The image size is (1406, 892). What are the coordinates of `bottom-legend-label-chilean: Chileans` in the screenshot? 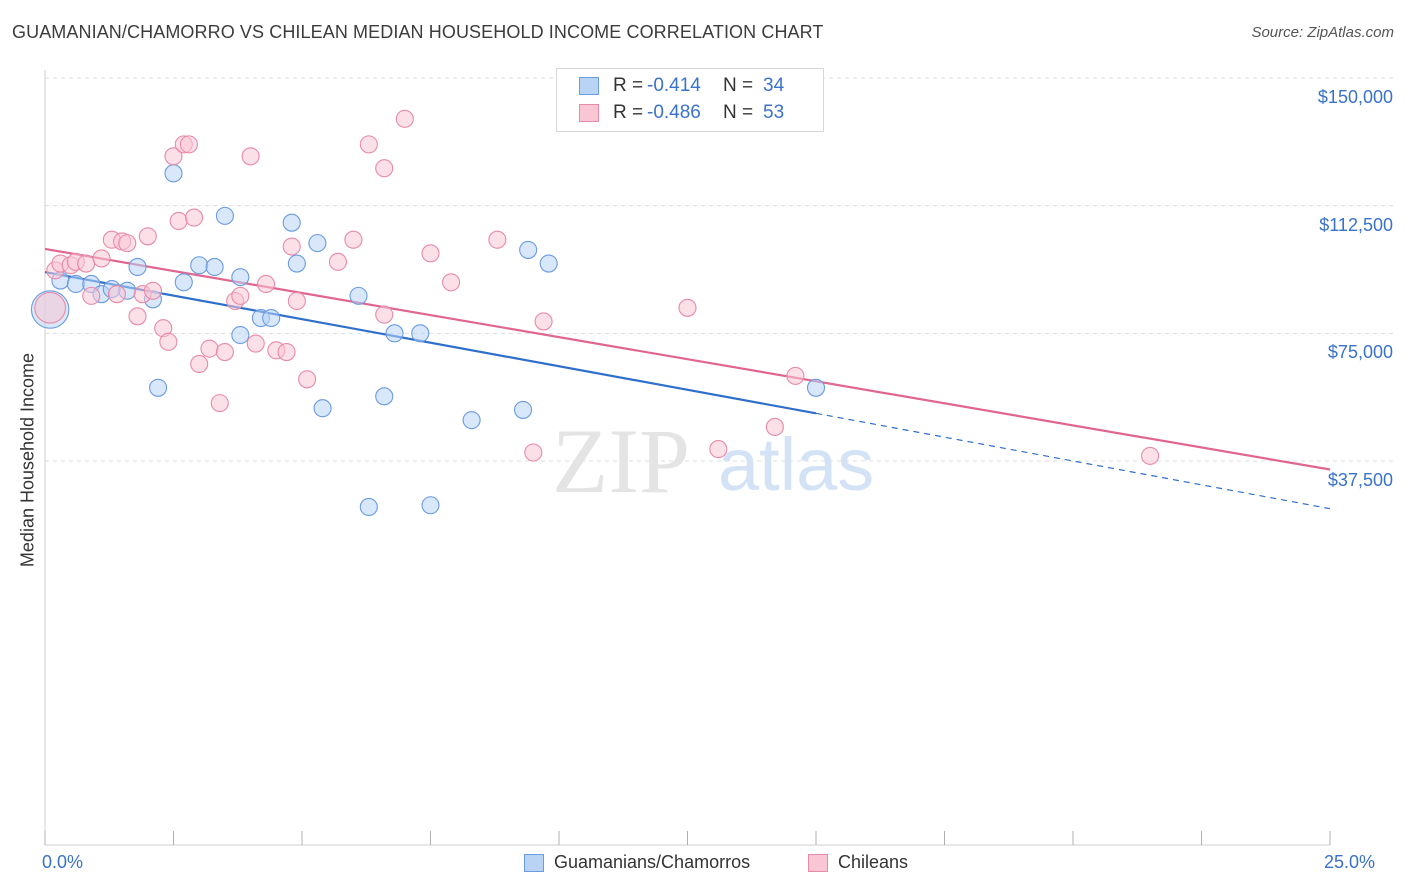 It's located at (873, 862).